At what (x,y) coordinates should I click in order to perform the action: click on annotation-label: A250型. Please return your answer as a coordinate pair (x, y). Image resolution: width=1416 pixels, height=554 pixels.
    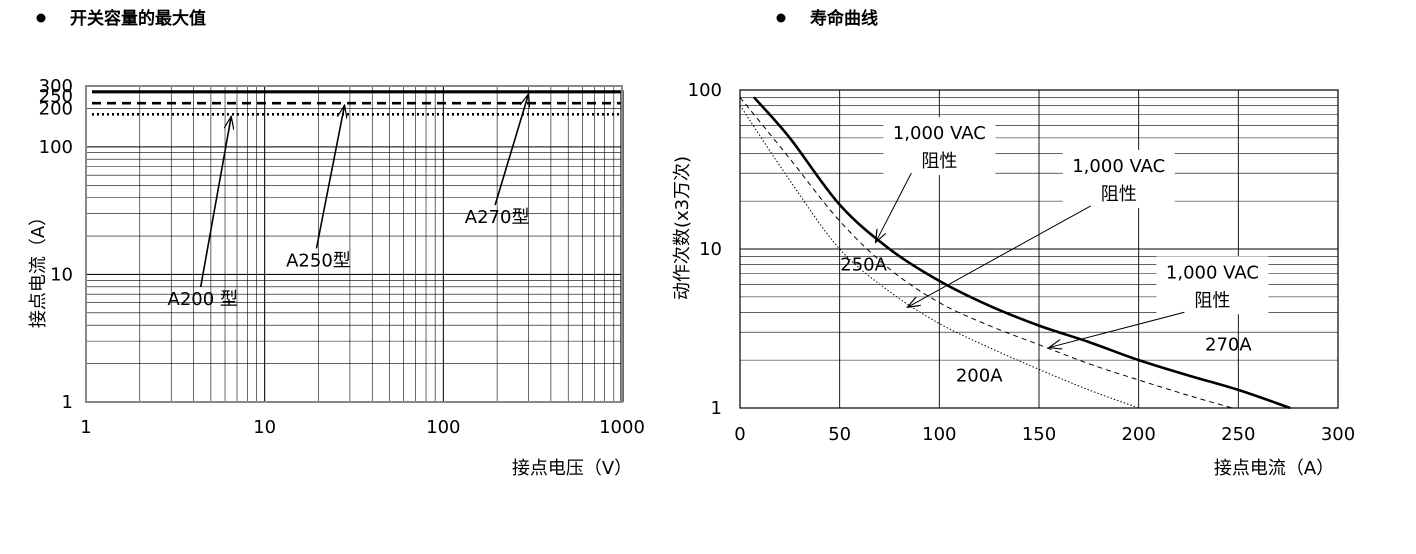
    Looking at the image, I should click on (318, 260).